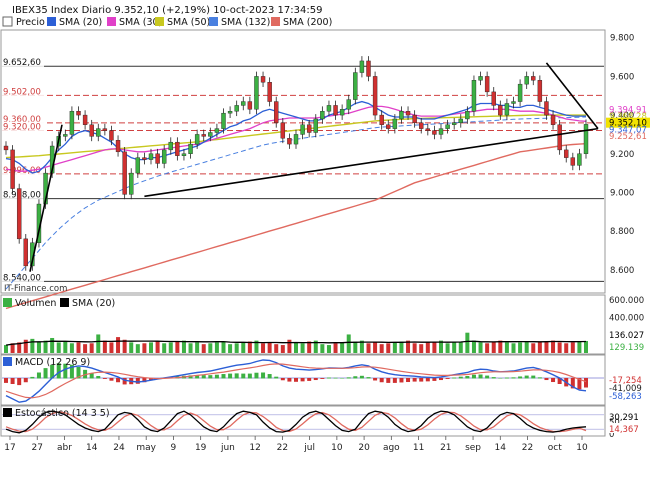 The height and width of the screenshot is (483, 650). Describe the element at coordinates (628, 110) in the screenshot. I see `price-right-label: 9.394,91` at that location.